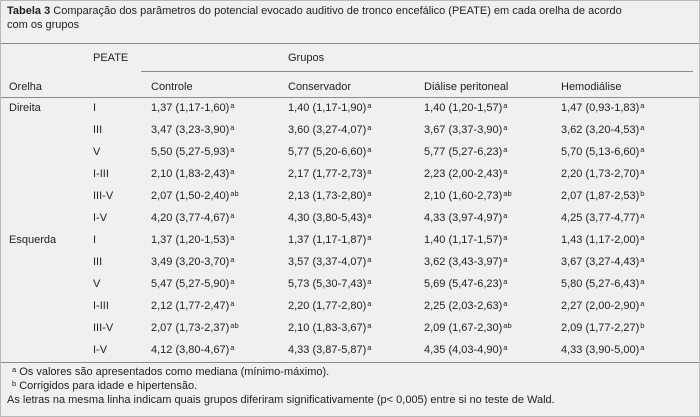  Describe the element at coordinates (190, 218) in the screenshot. I see `cell-value: 4,20 (3,77-4,67)` at that location.